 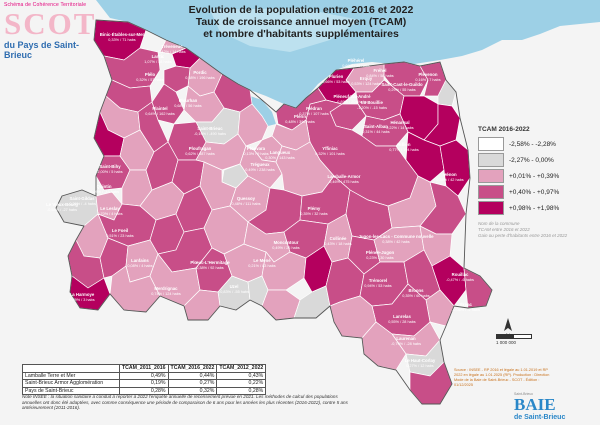 I want to click on commune-value-label: 0,66% / 53 habs, so click(x=336, y=82).